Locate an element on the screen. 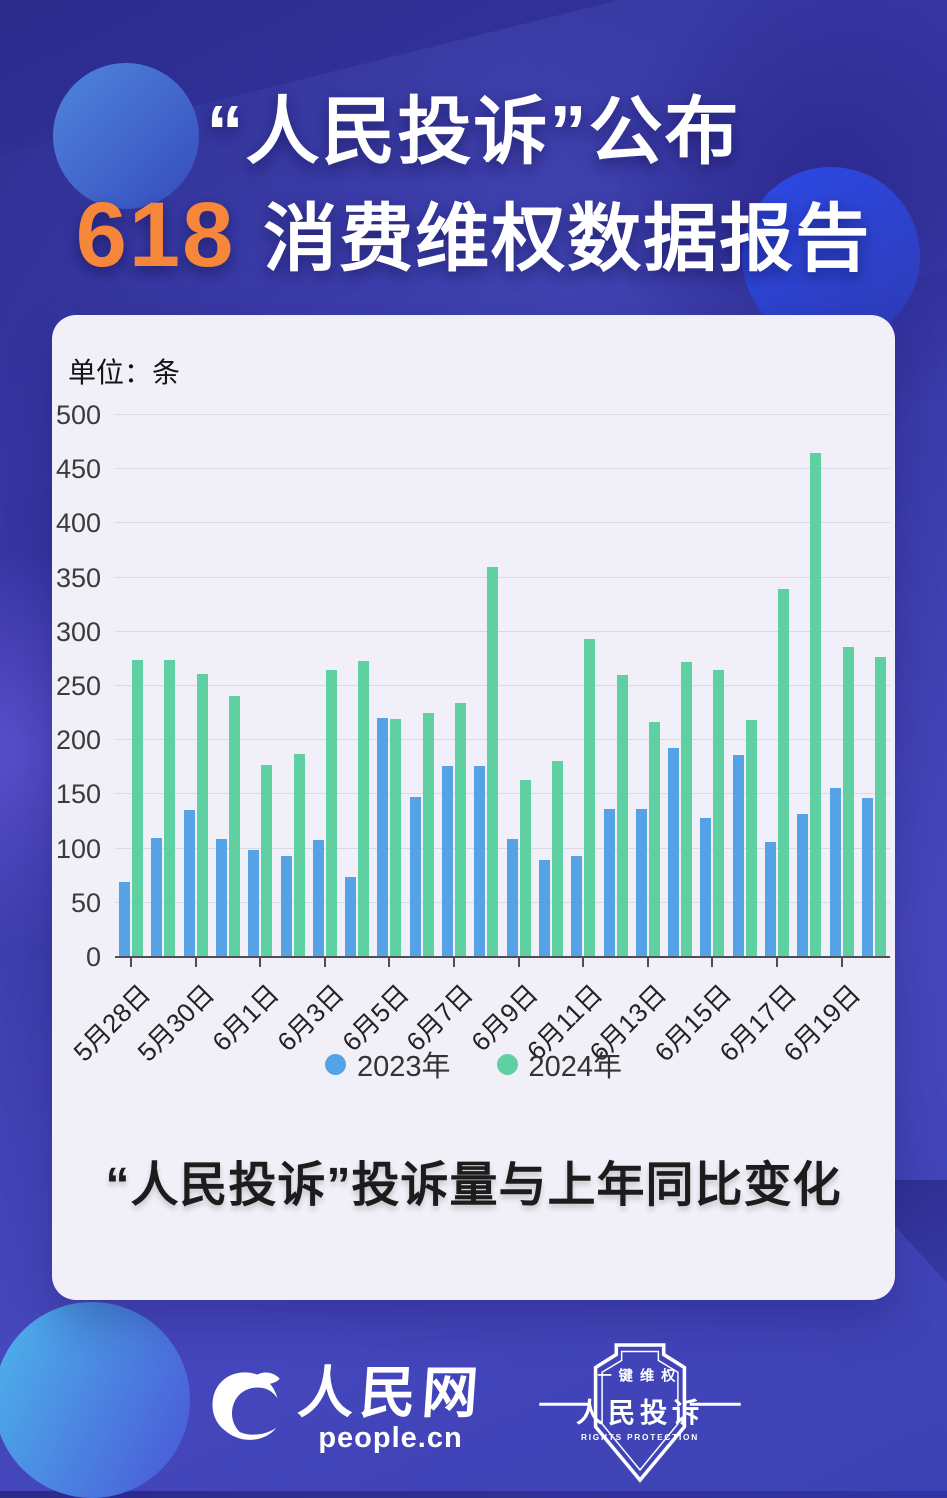 The image size is (947, 1498). y-tick-label: 300 is located at coordinates (78, 631).